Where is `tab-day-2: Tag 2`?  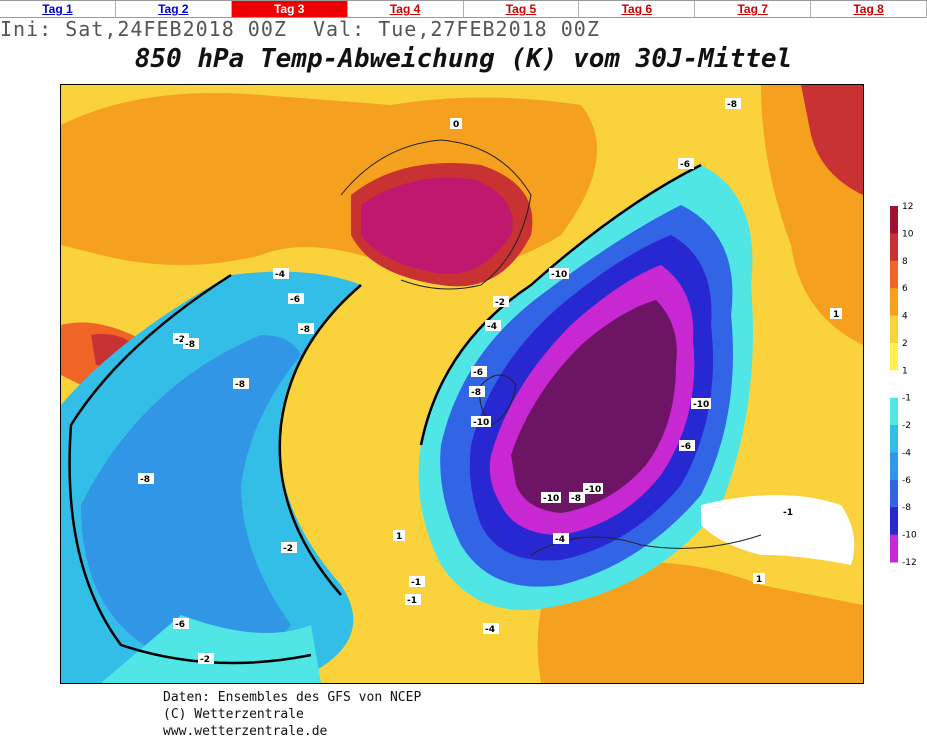
tab-day-2: Tag 2 is located at coordinates (174, 9).